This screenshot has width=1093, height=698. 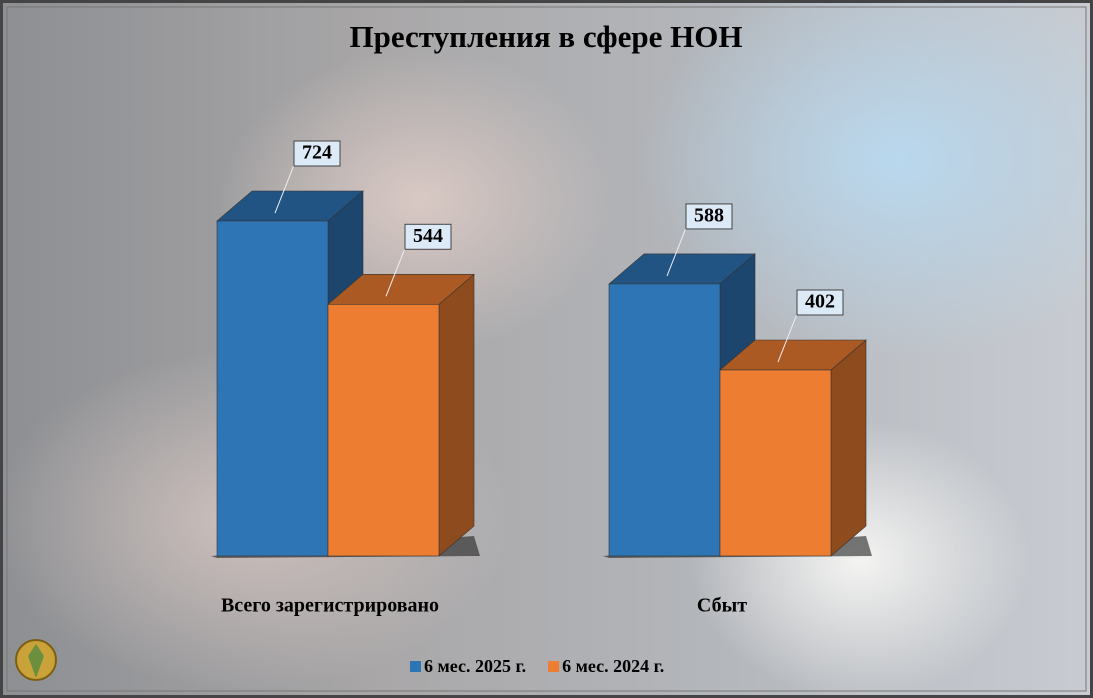 I want to click on legend-label: 6 мес. 2024 г., so click(x=613, y=666).